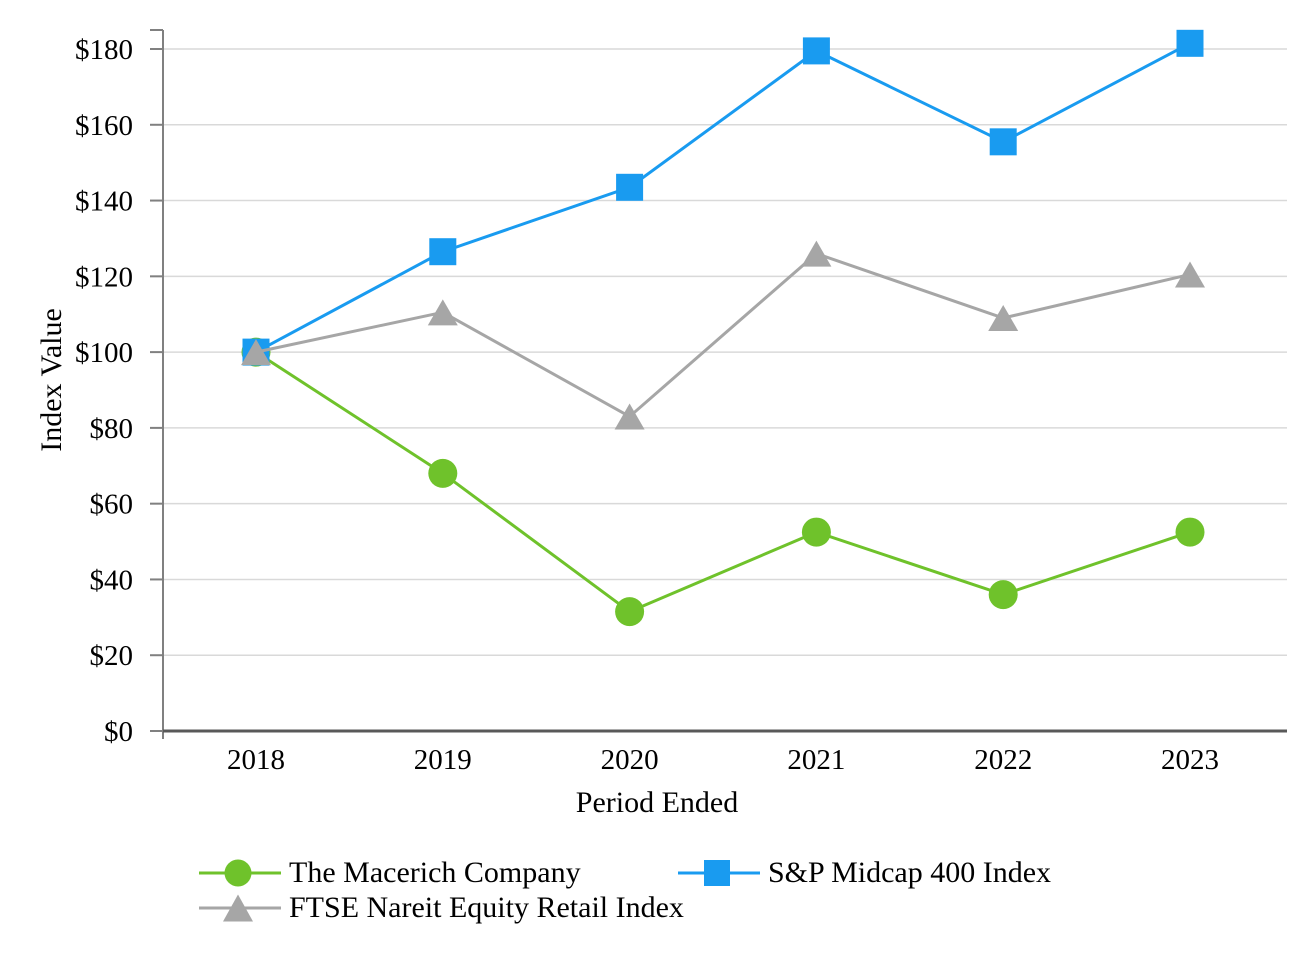 The height and width of the screenshot is (960, 1314). What do you see at coordinates (104, 202) in the screenshot?
I see `y-tick-label: $140` at bounding box center [104, 202].